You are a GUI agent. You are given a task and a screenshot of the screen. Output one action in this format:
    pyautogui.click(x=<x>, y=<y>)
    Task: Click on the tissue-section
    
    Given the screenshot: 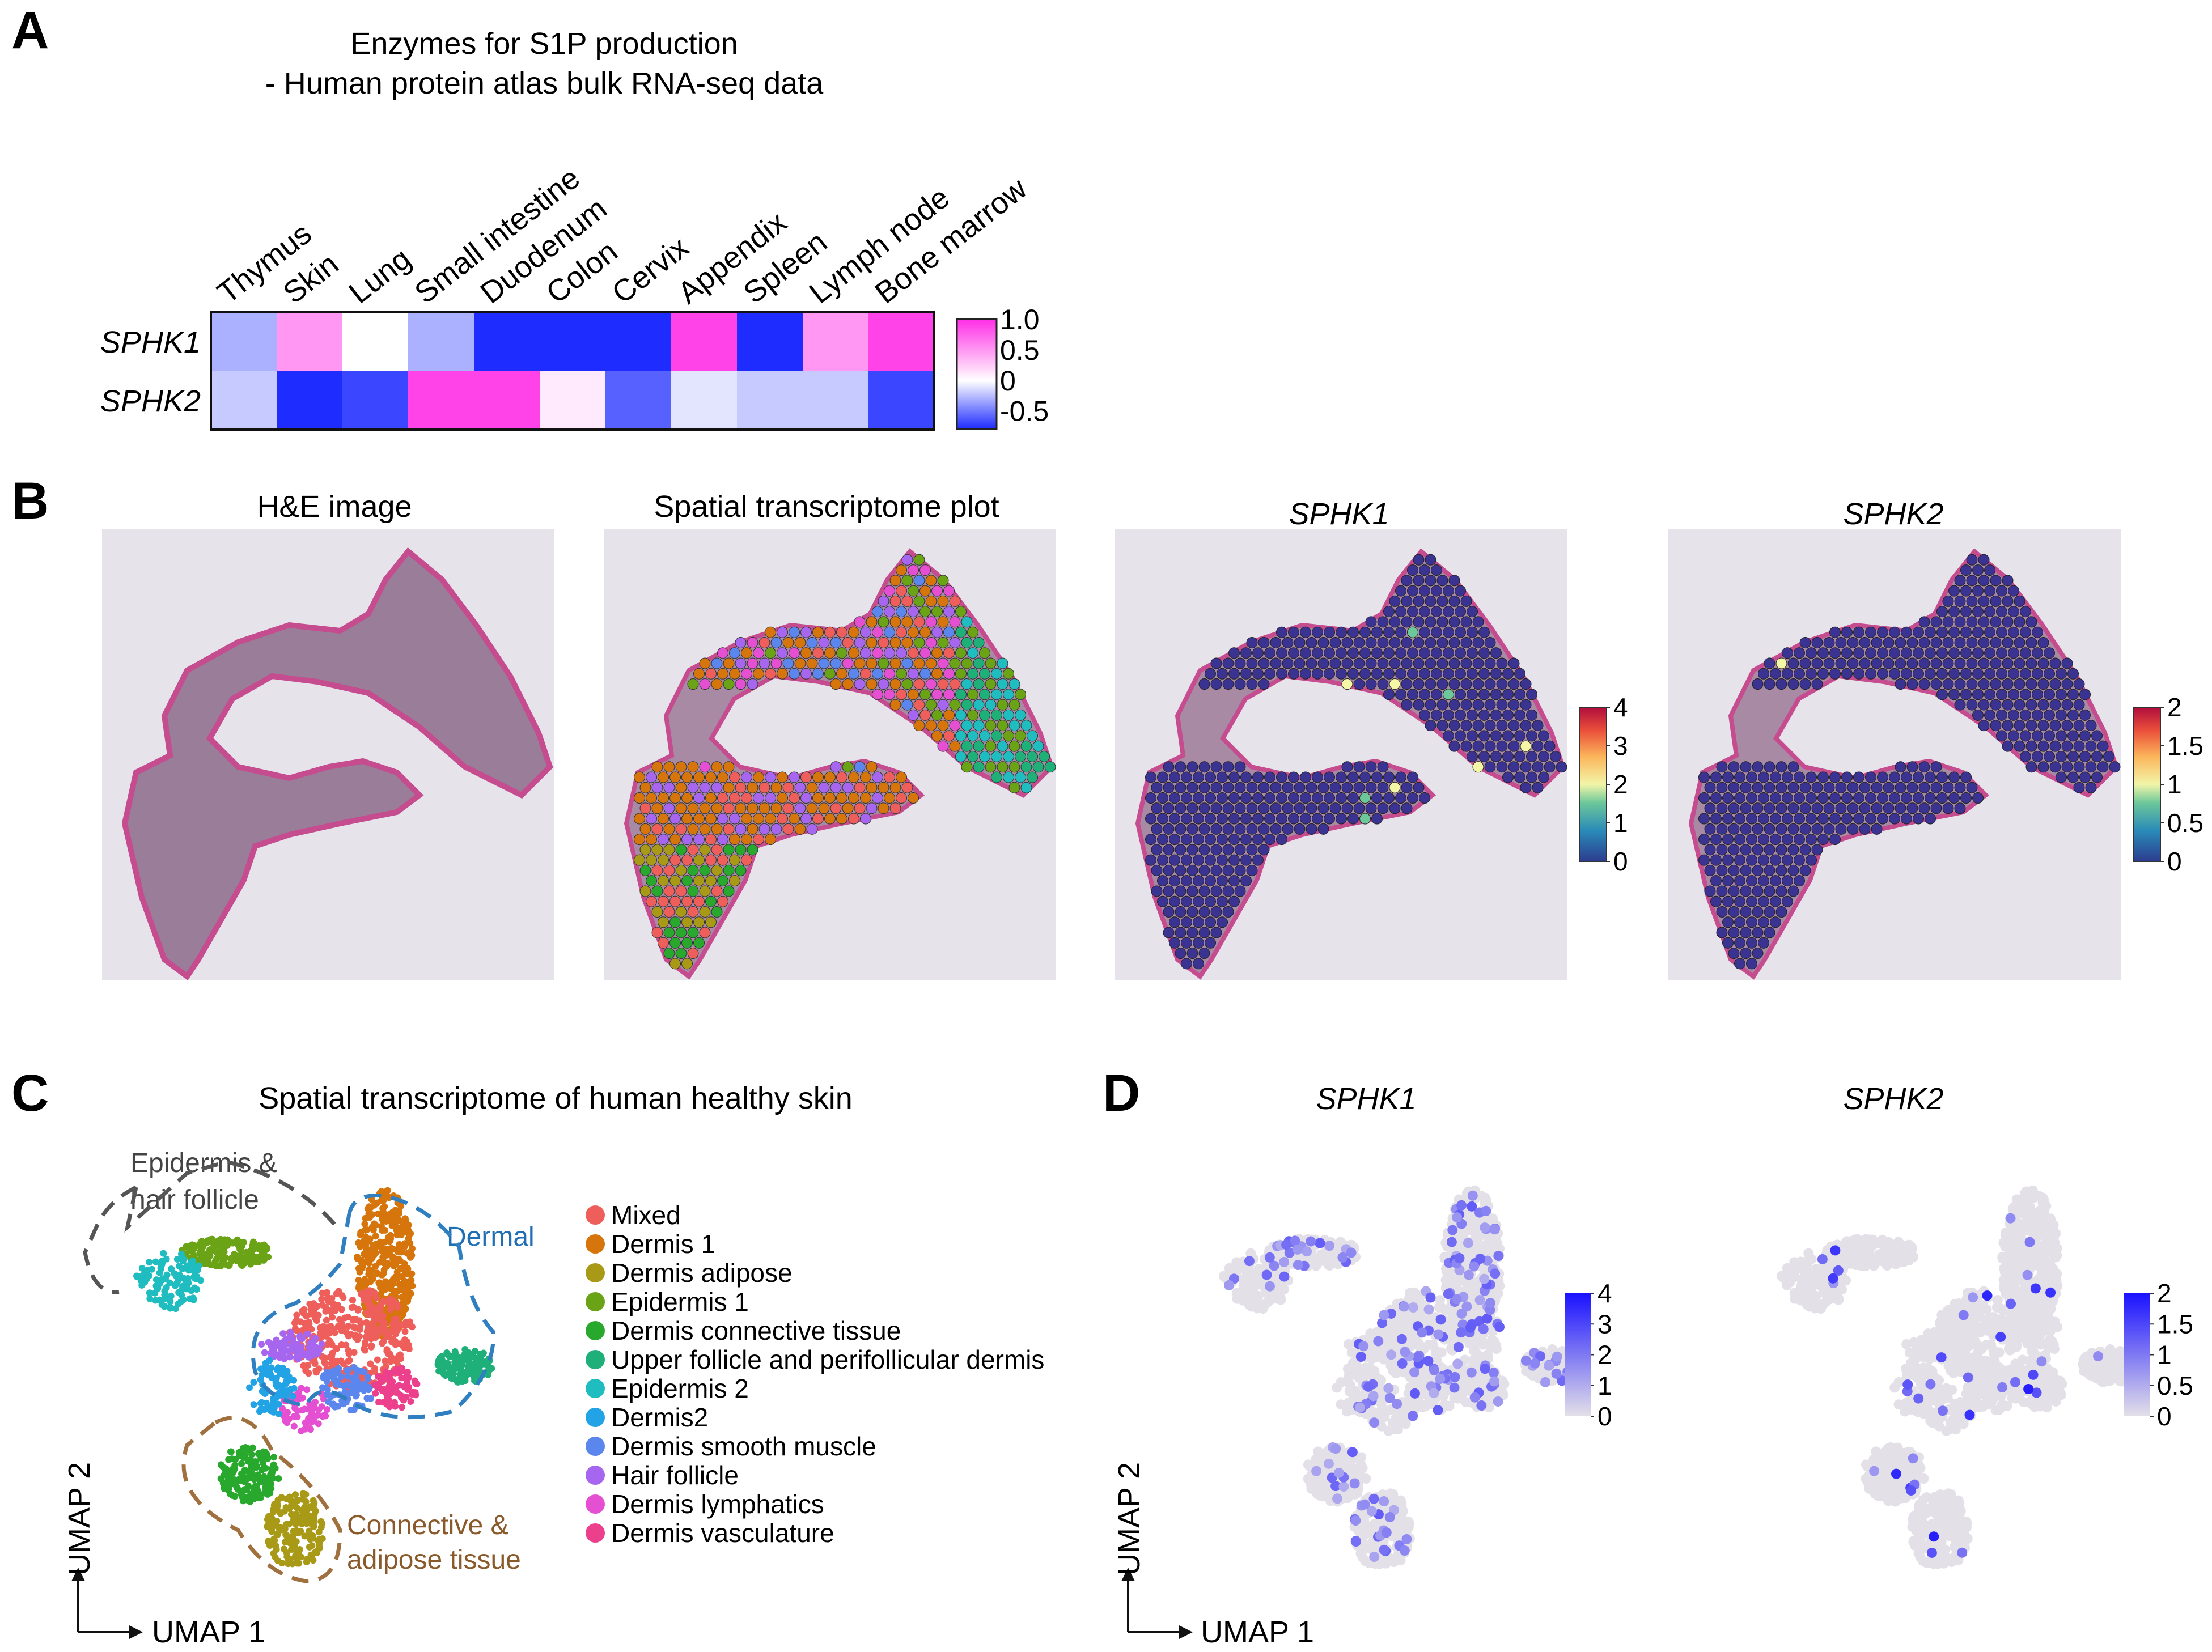 What is the action you would take?
    pyautogui.click(x=337, y=764)
    